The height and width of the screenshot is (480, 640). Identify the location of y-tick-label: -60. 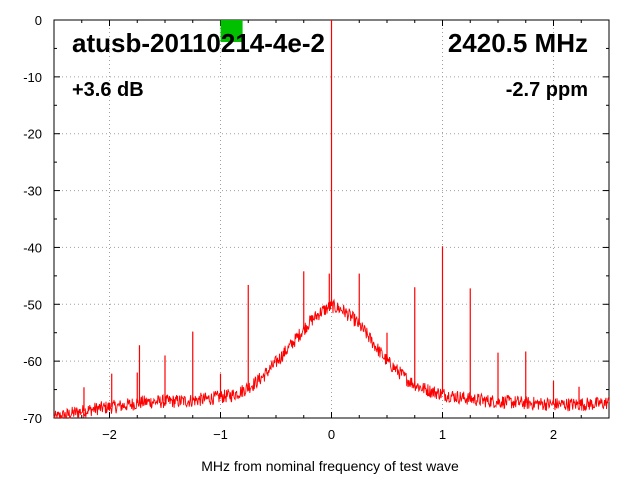
(32, 361).